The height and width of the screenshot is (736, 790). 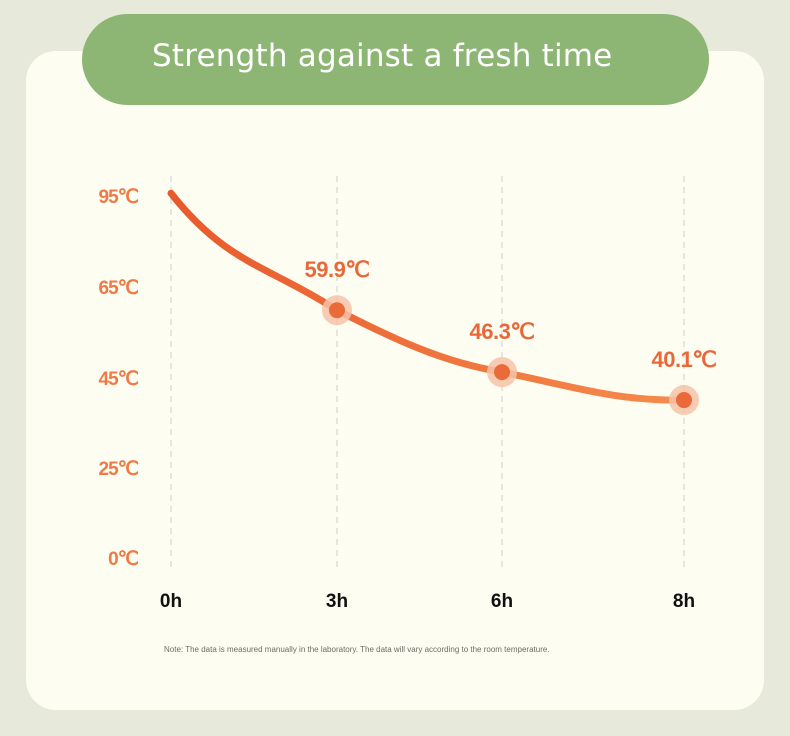 I want to click on y-tick-label: 65℃, so click(x=119, y=288).